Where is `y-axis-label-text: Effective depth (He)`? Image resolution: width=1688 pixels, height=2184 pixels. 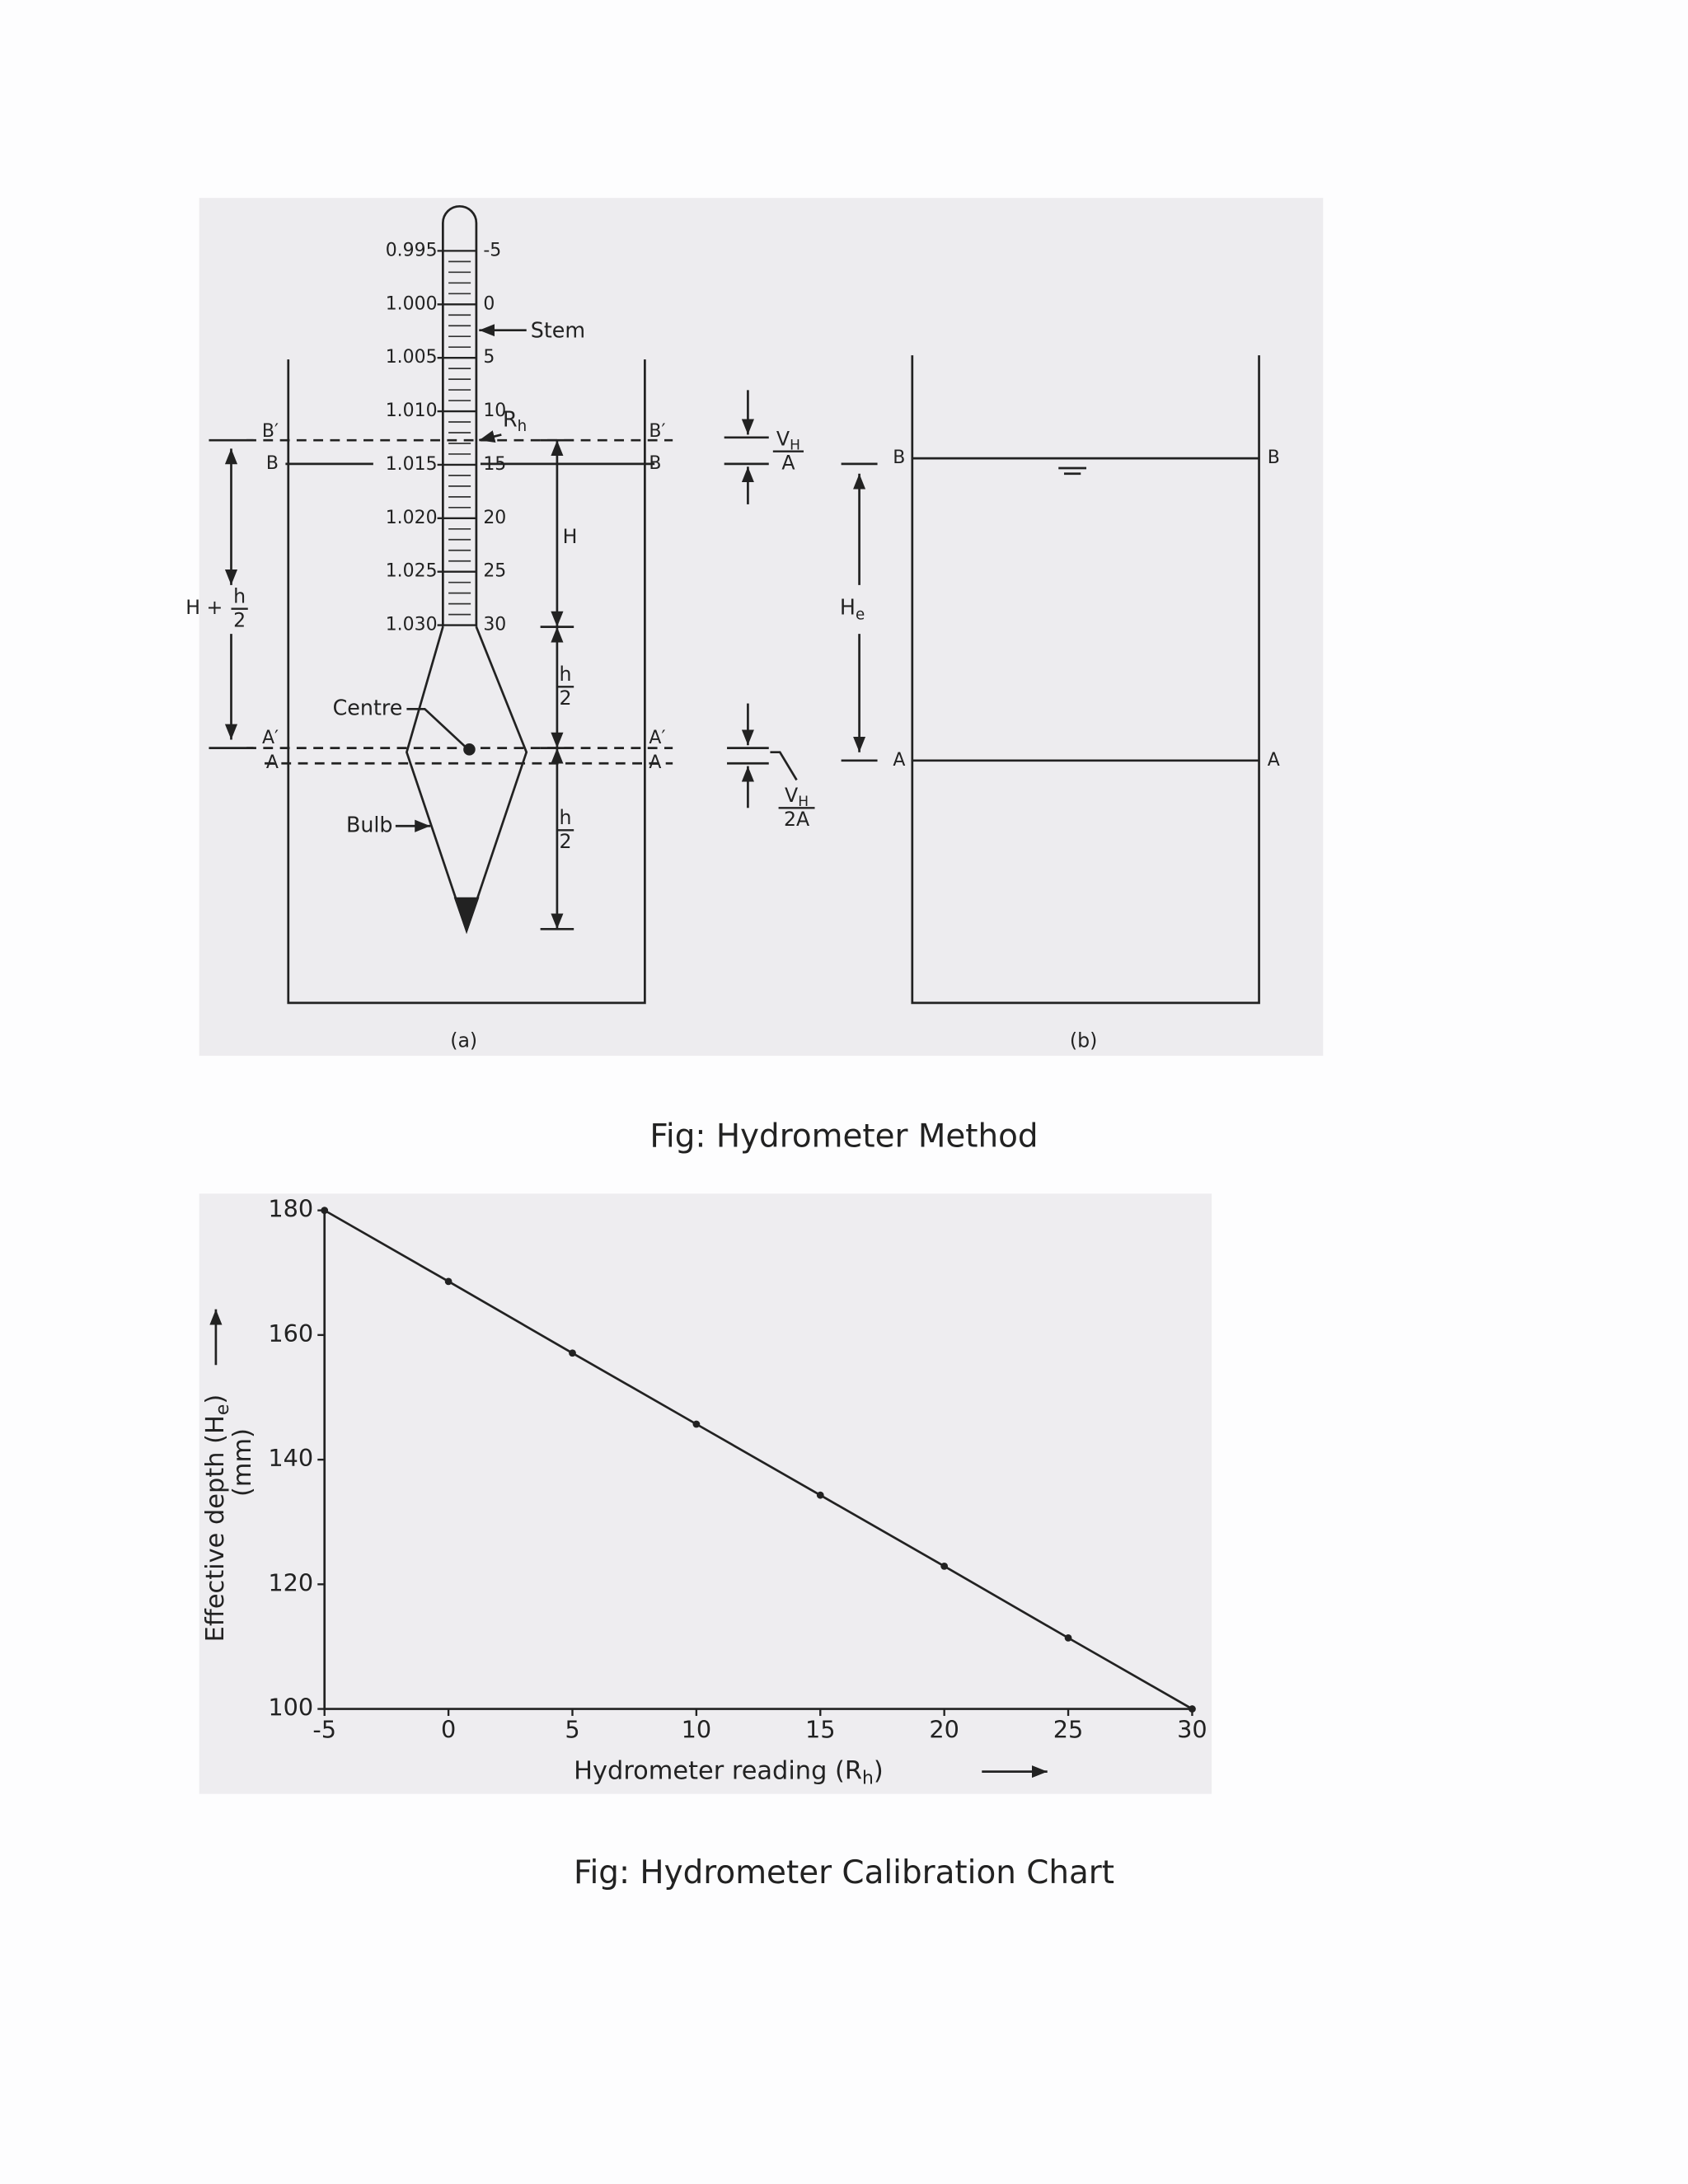
y-axis-label-text: Effective depth (He) is located at coordinates (216, 1518).